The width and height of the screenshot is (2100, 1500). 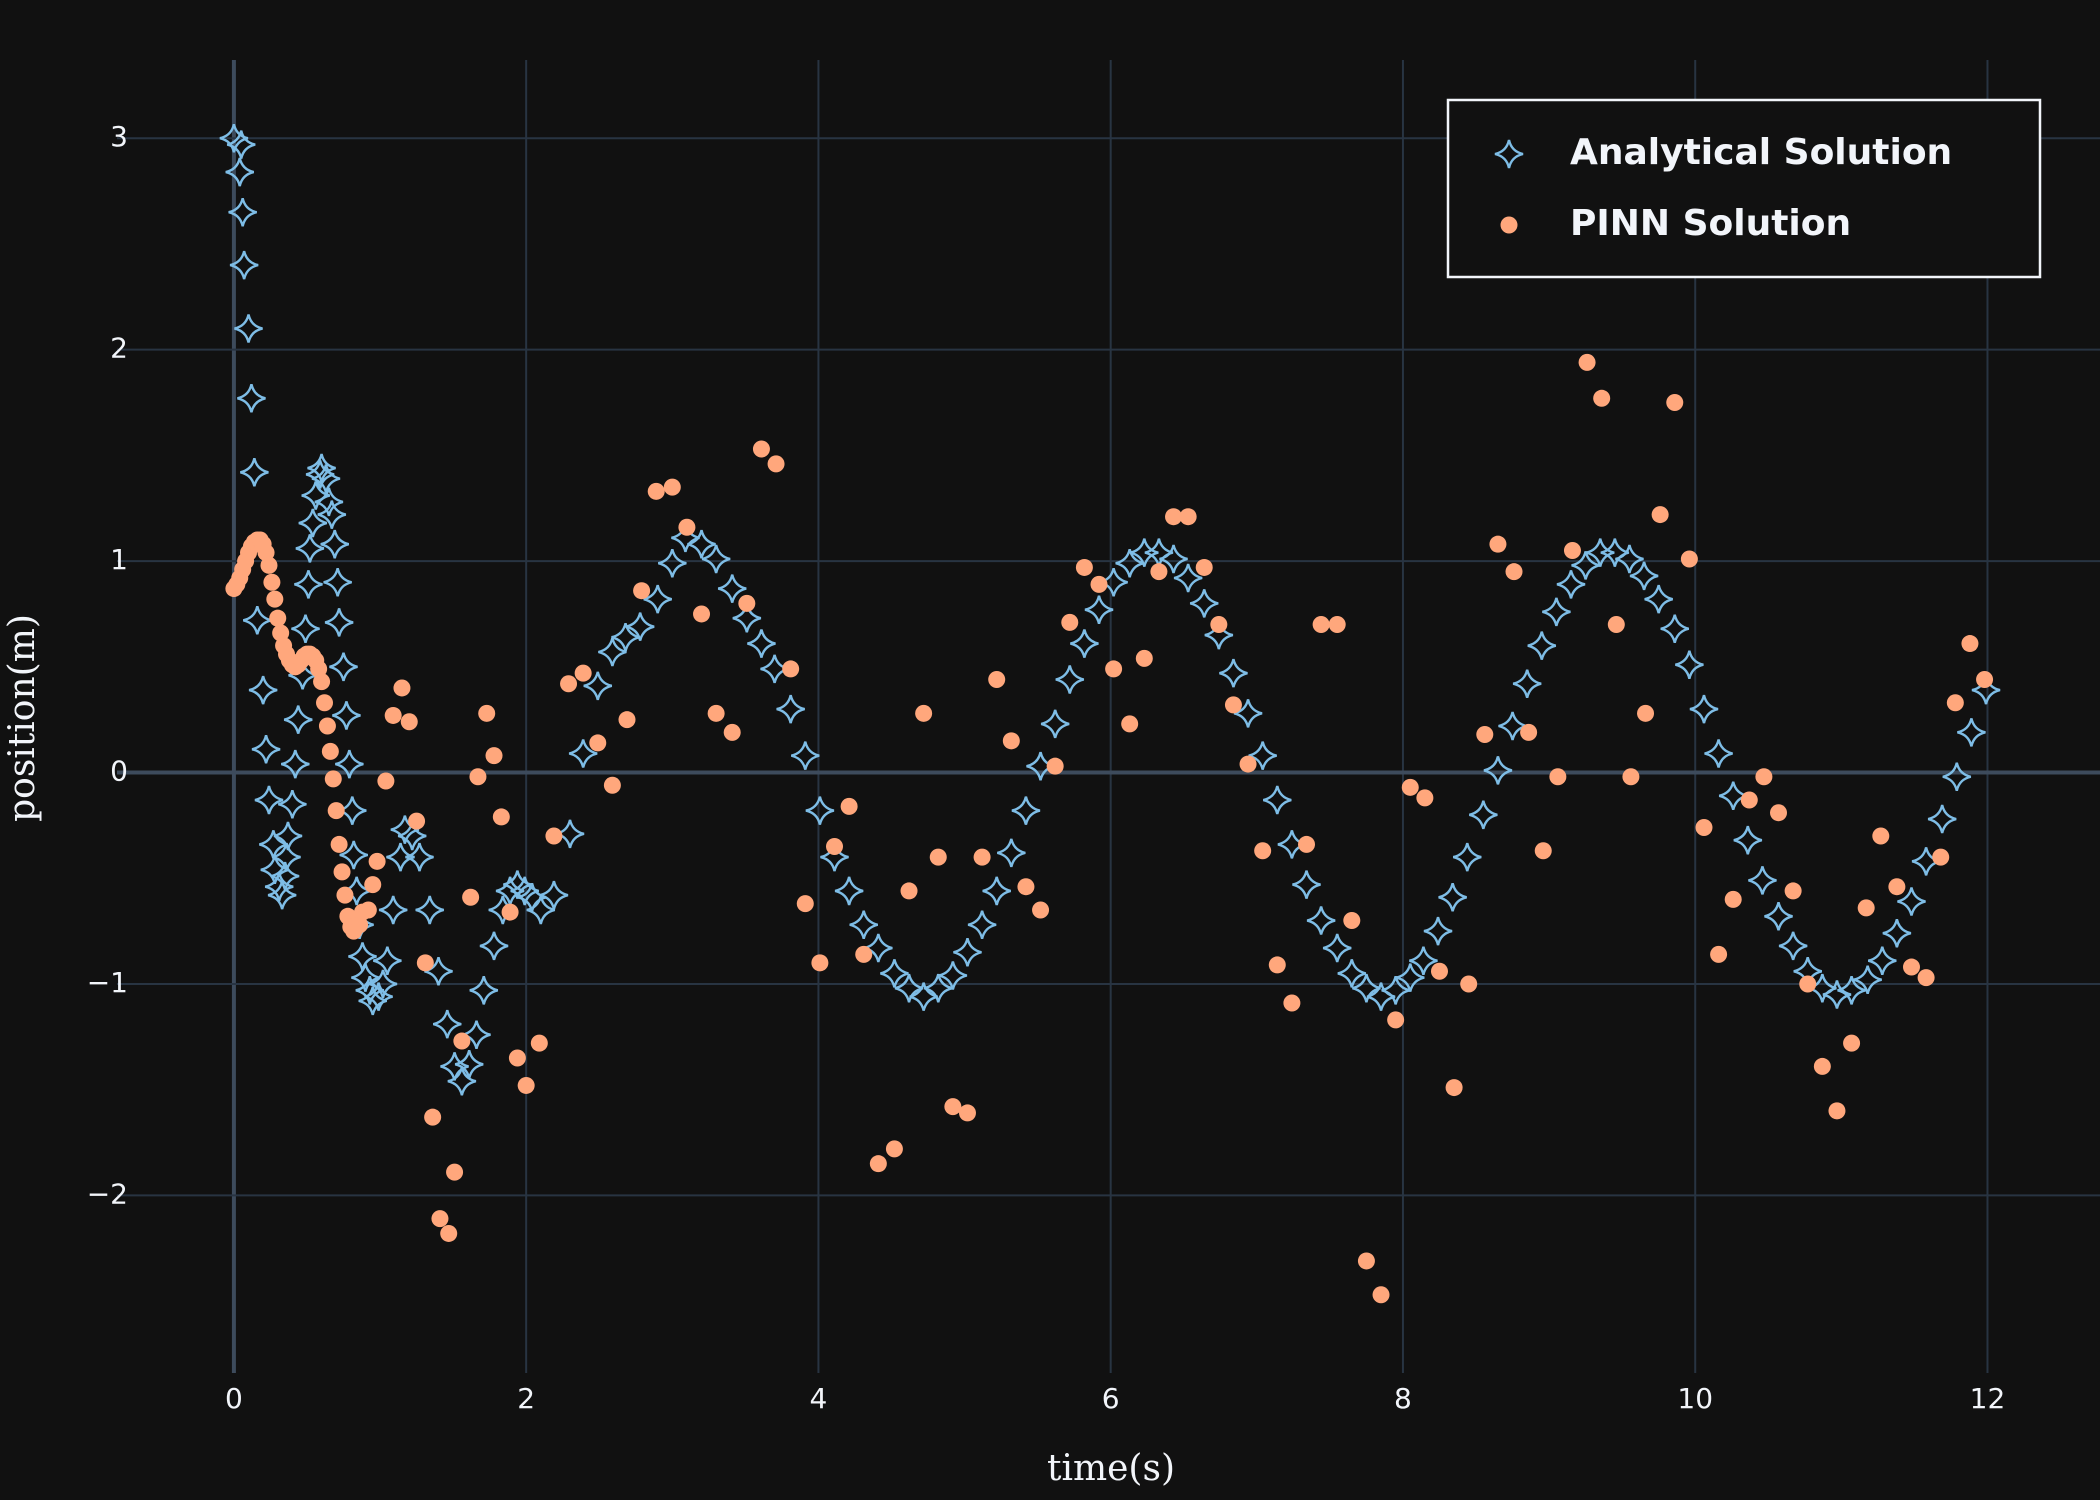 I want to click on x-tick-label: 12, so click(x=1988, y=1398).